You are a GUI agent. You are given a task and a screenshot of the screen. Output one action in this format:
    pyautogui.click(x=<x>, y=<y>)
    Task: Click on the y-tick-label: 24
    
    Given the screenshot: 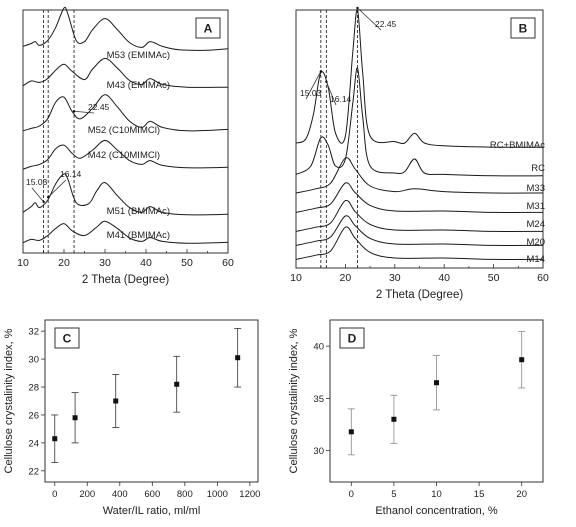 What is the action you would take?
    pyautogui.click(x=33, y=443)
    